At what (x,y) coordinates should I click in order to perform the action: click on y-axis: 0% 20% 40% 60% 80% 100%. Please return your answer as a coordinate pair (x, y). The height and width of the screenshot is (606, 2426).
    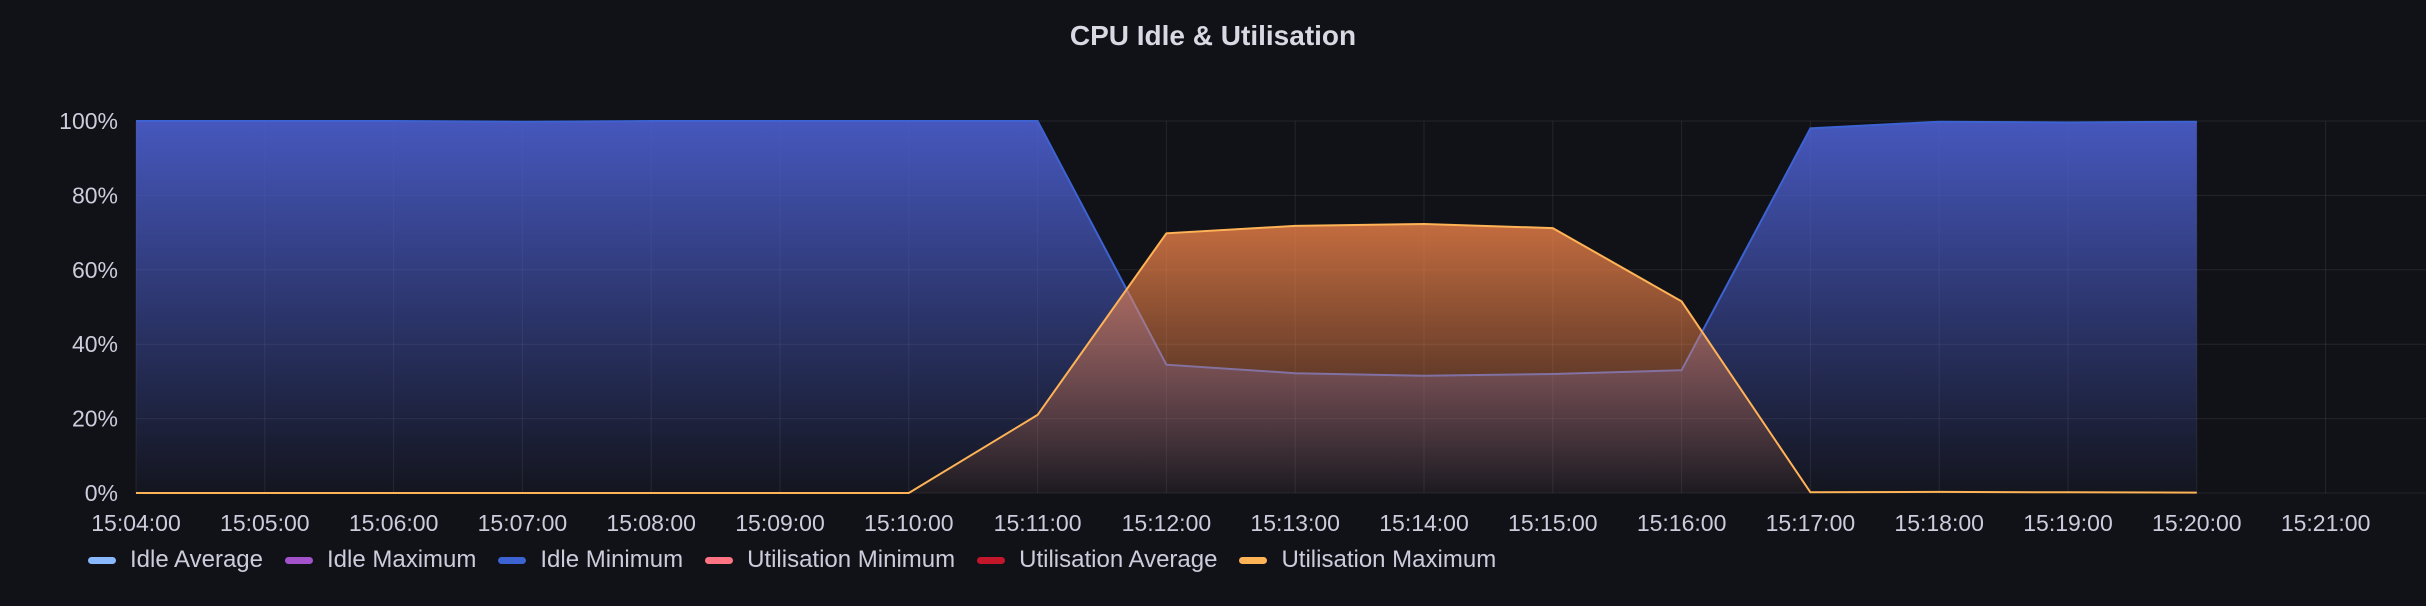
    Looking at the image, I should click on (88, 307).